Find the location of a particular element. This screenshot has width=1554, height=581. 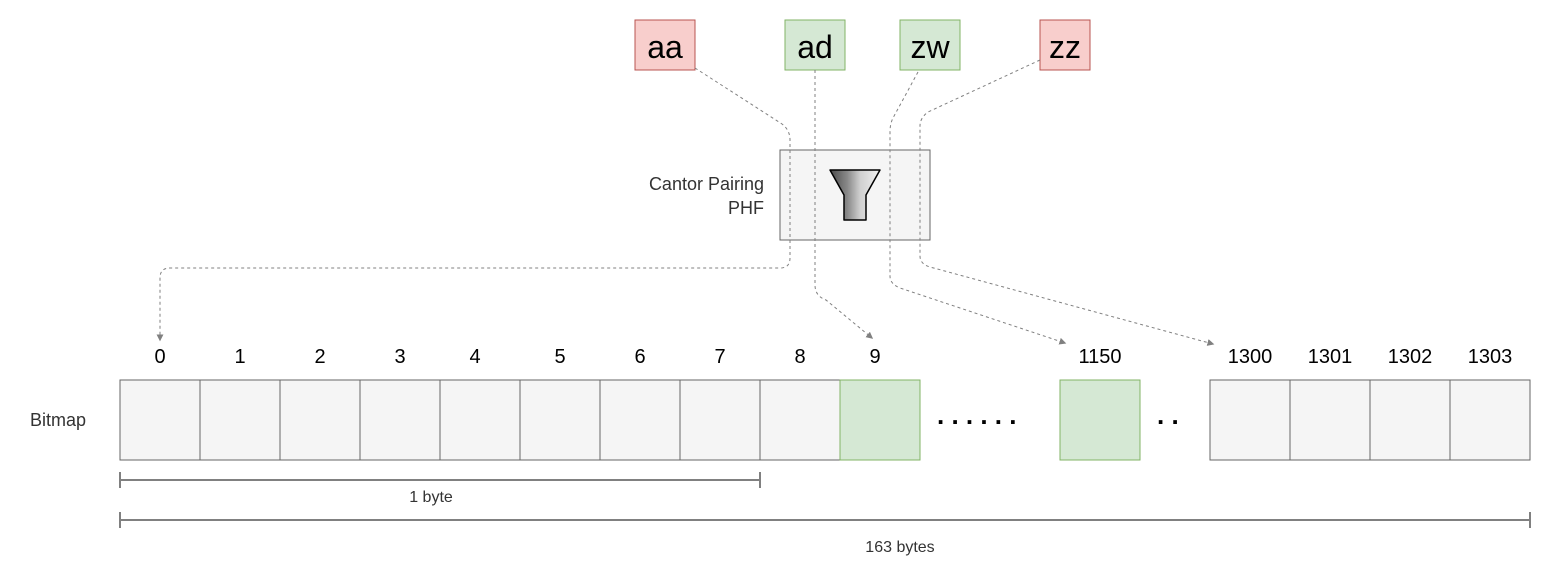

key-label: zz is located at coordinates (1065, 47).